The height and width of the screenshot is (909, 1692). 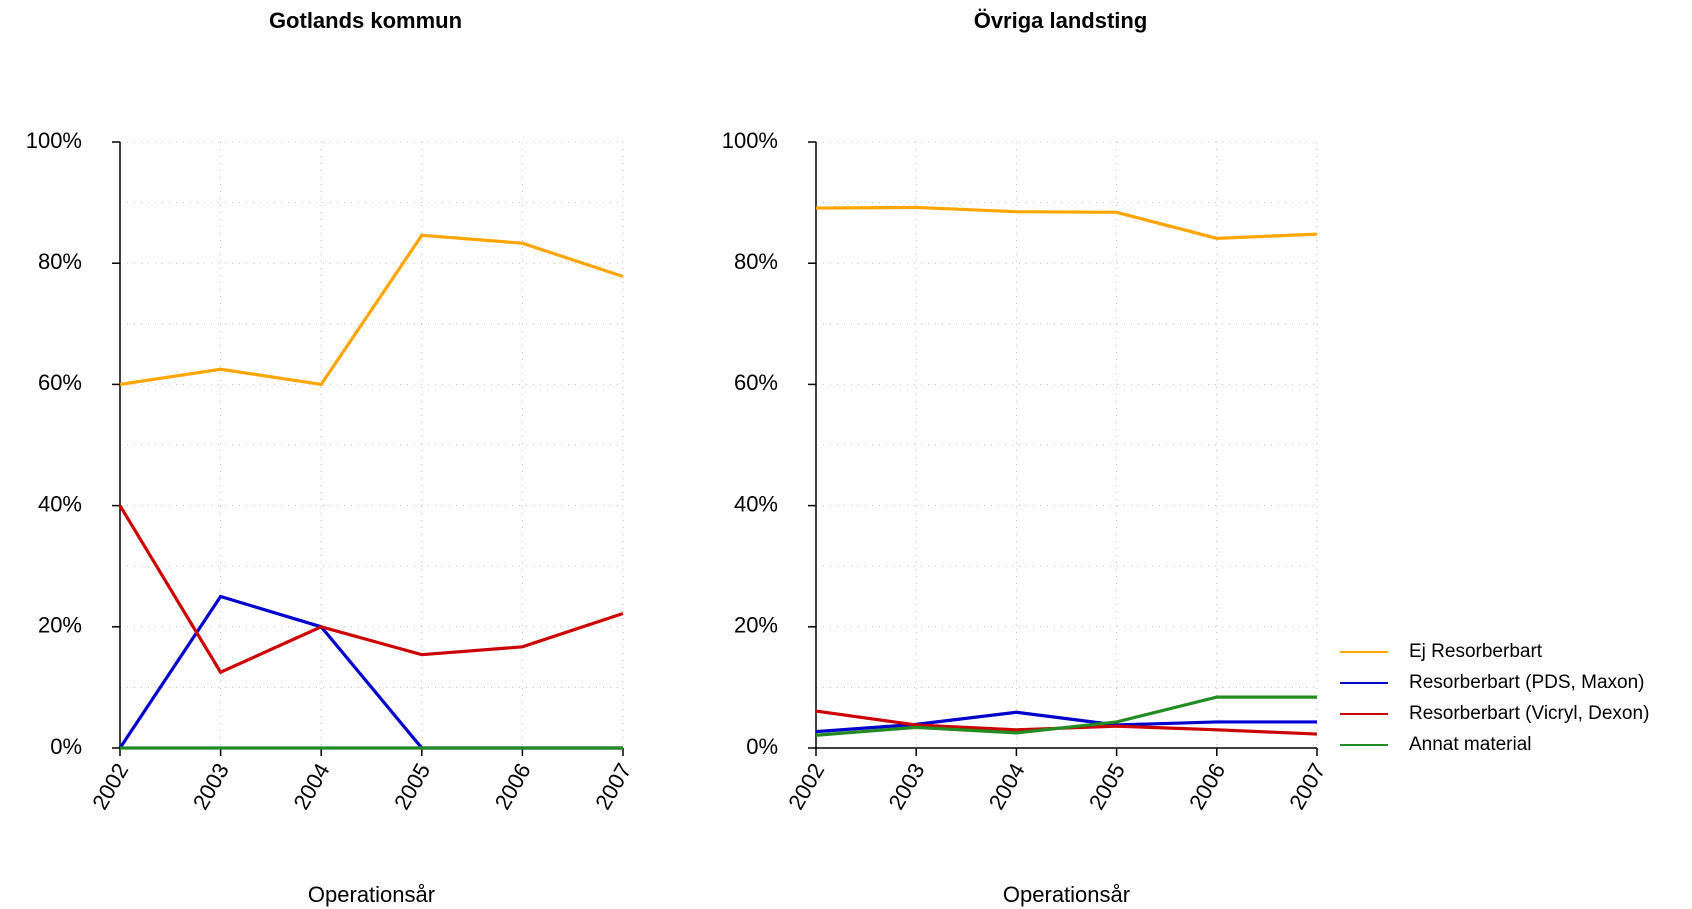 I want to click on legend-label: Annat material, so click(x=1470, y=744).